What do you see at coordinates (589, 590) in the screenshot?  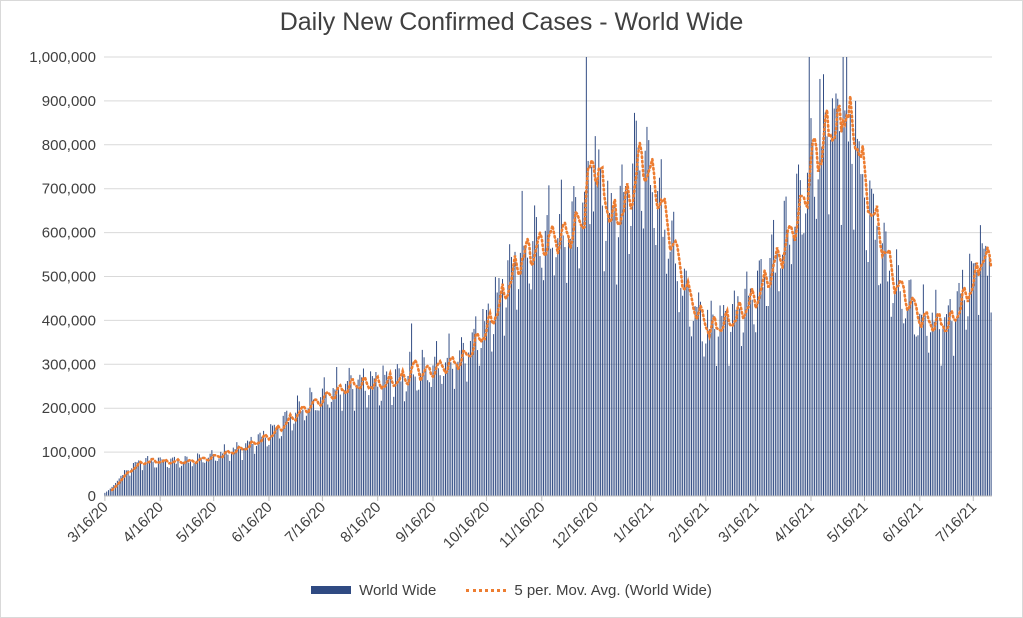 I see `legend-item-moving-average: 5 per. Mov. Avg. (World Wide)` at bounding box center [589, 590].